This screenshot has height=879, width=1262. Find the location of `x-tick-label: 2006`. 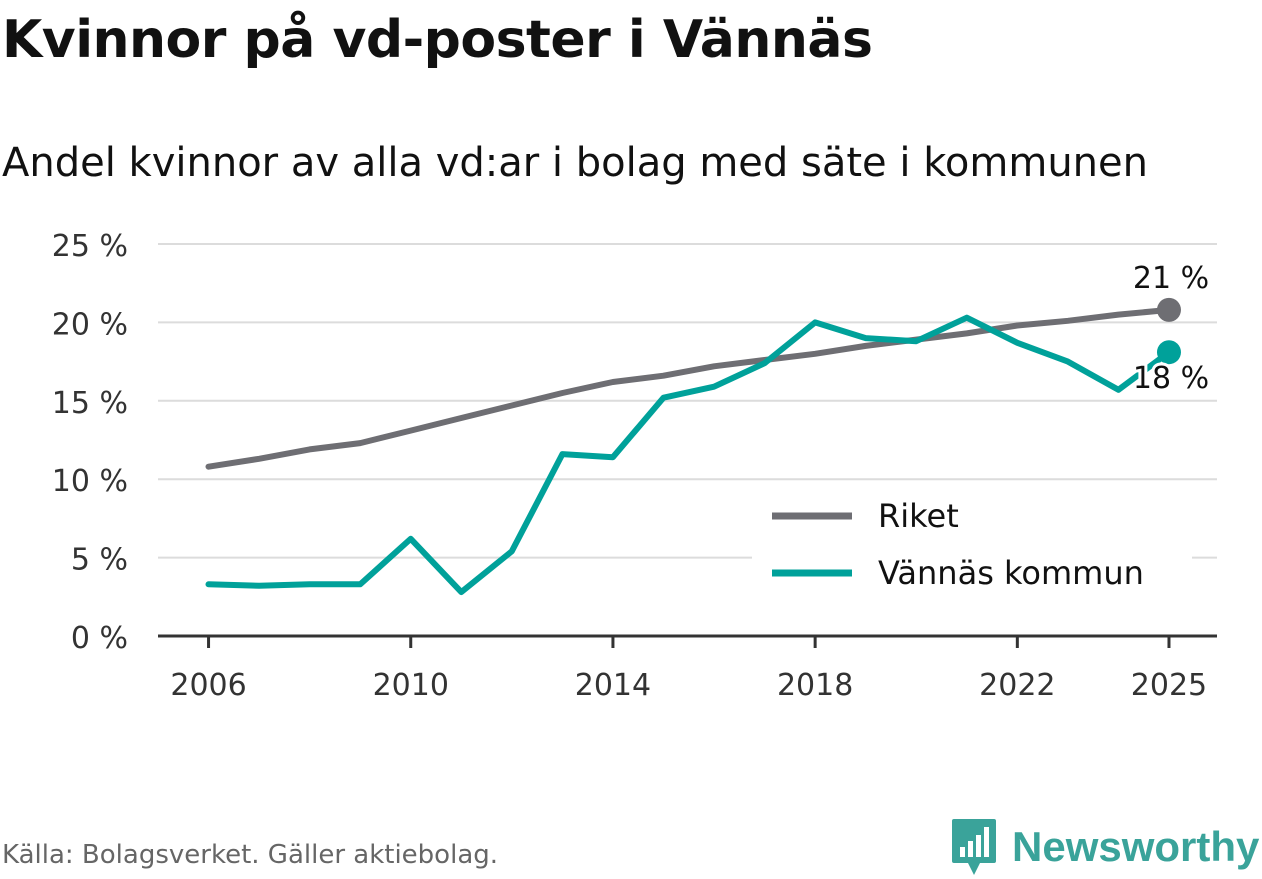

x-tick-label: 2006 is located at coordinates (208, 685).